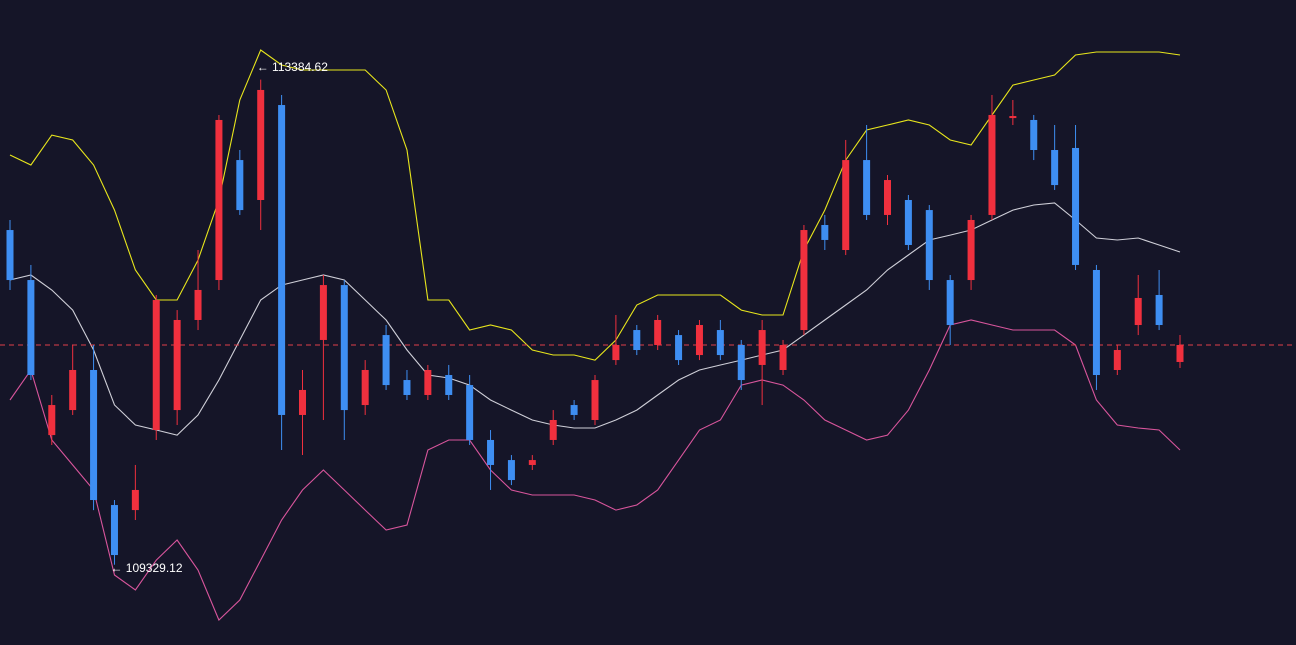 The width and height of the screenshot is (1296, 645). What do you see at coordinates (146, 568) in the screenshot?
I see `price-annotation: ← 109329.12` at bounding box center [146, 568].